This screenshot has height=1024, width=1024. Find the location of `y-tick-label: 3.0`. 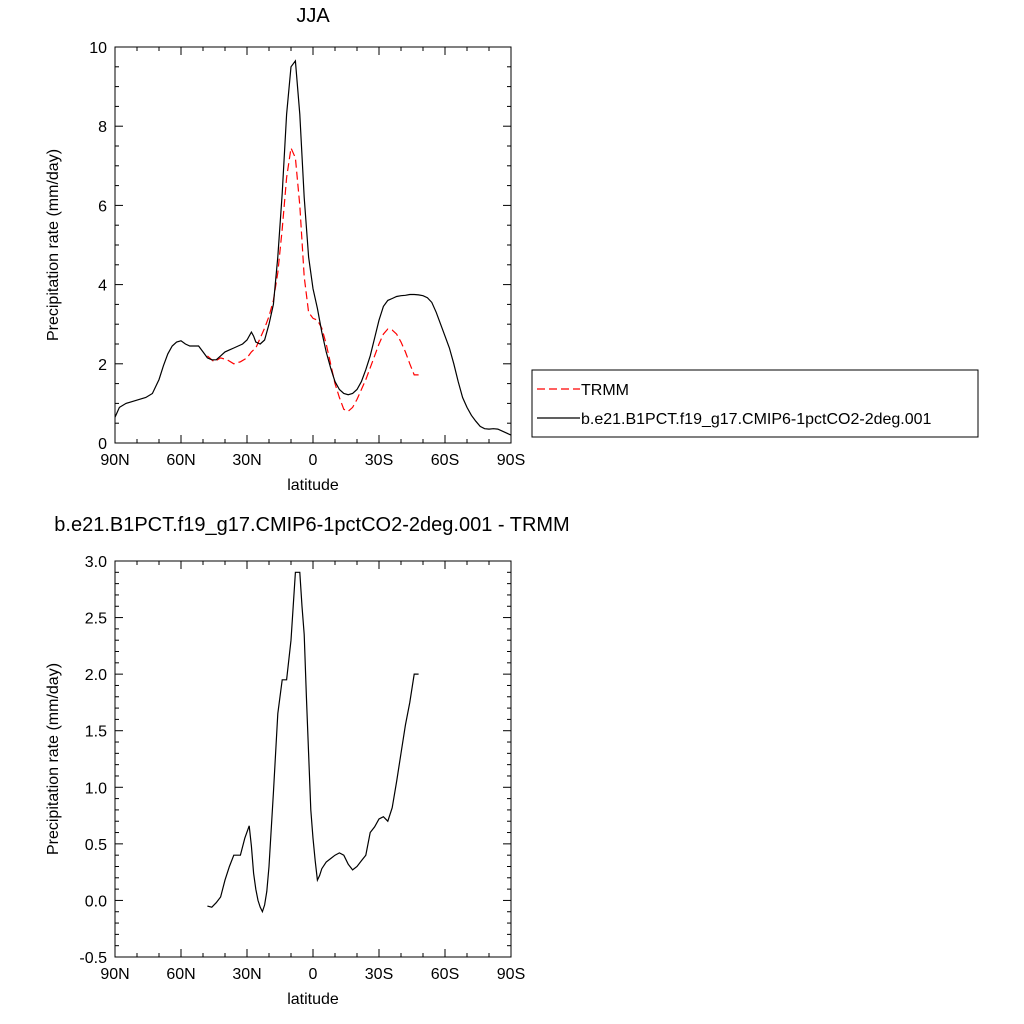

y-tick-label: 3.0 is located at coordinates (96, 562).